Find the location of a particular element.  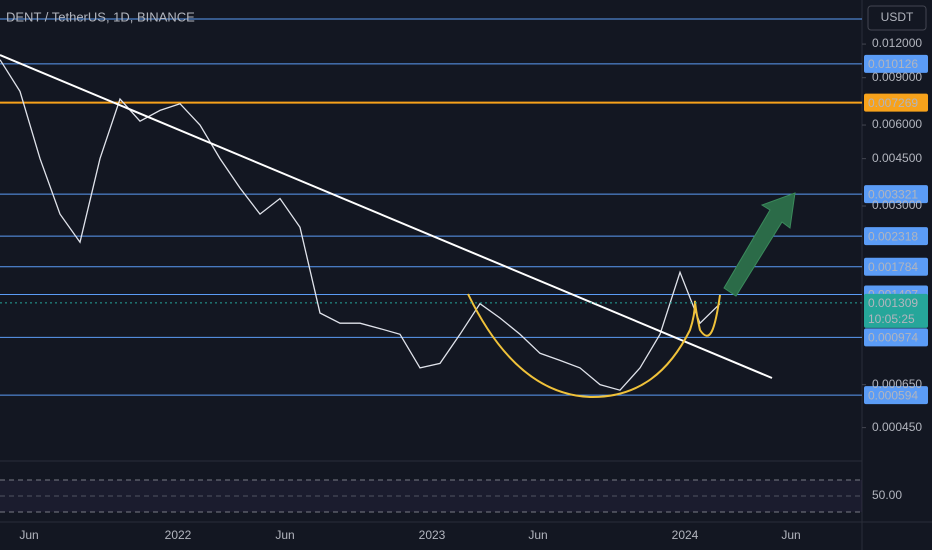

currency-box is located at coordinates (897, 18).